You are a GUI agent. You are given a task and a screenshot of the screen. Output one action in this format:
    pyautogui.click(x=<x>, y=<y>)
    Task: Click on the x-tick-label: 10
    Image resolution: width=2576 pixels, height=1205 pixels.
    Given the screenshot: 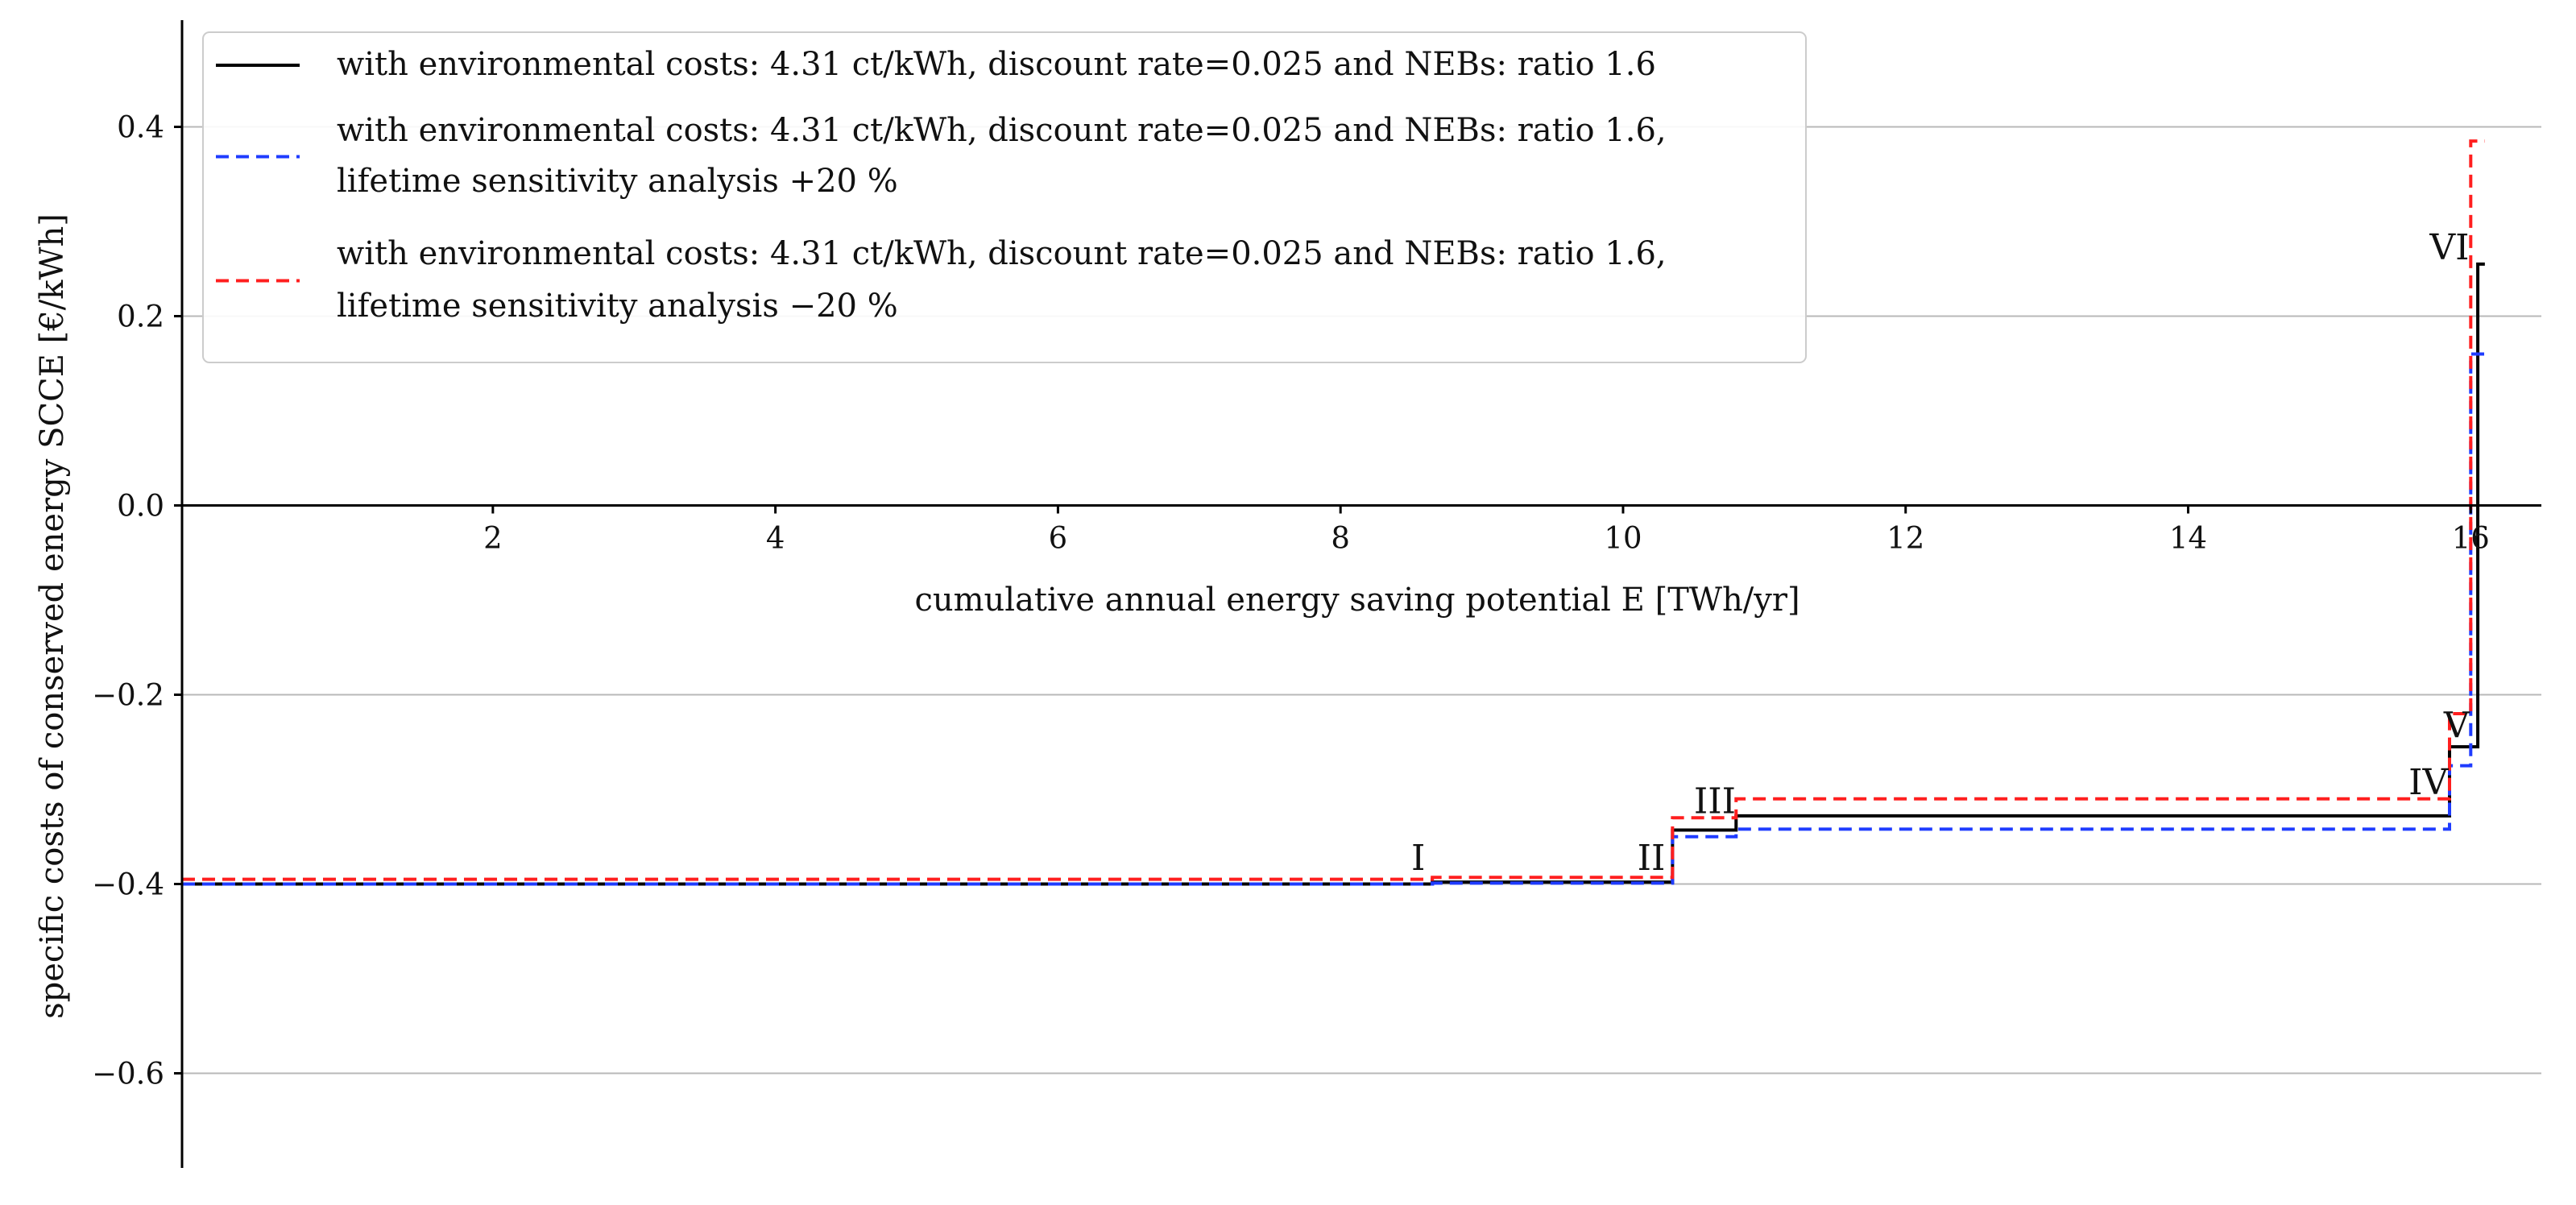 What is the action you would take?
    pyautogui.click(x=1623, y=539)
    